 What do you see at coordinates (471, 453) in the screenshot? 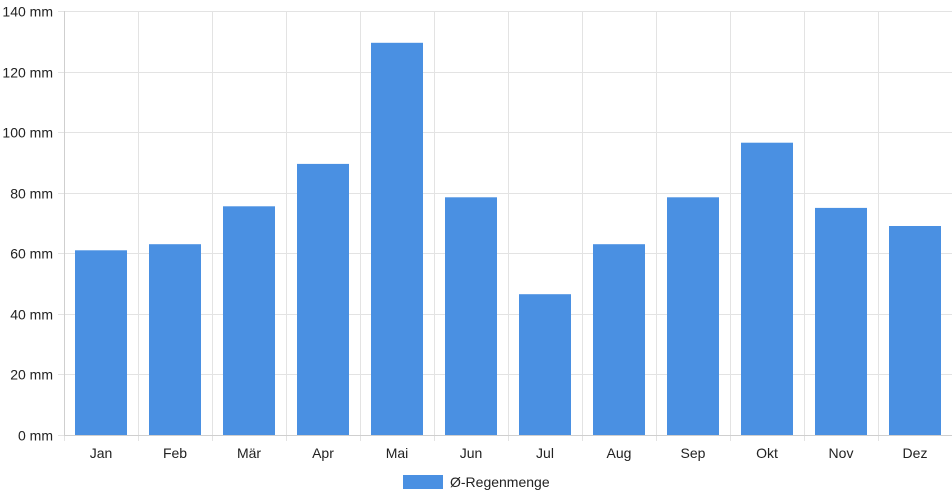
I see `x-tick-label: Jun` at bounding box center [471, 453].